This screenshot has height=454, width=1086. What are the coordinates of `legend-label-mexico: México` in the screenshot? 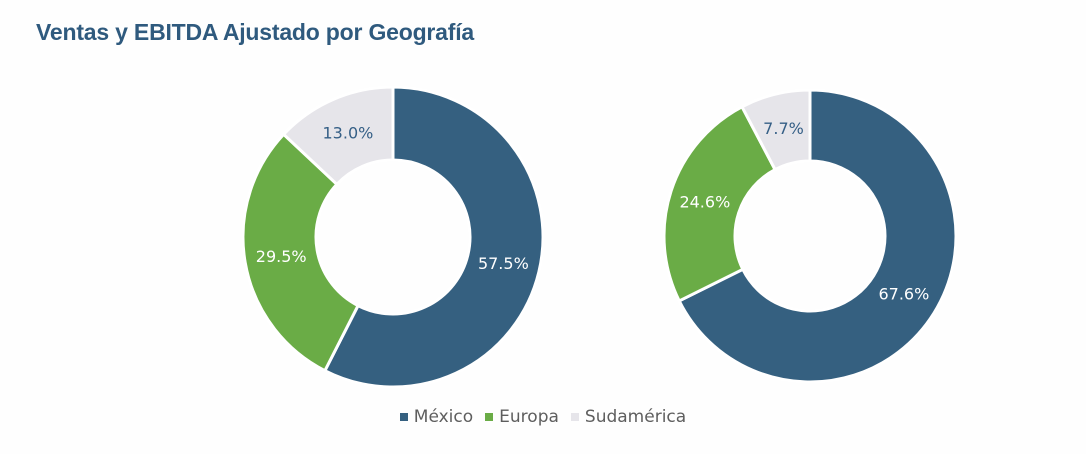 It's located at (443, 417).